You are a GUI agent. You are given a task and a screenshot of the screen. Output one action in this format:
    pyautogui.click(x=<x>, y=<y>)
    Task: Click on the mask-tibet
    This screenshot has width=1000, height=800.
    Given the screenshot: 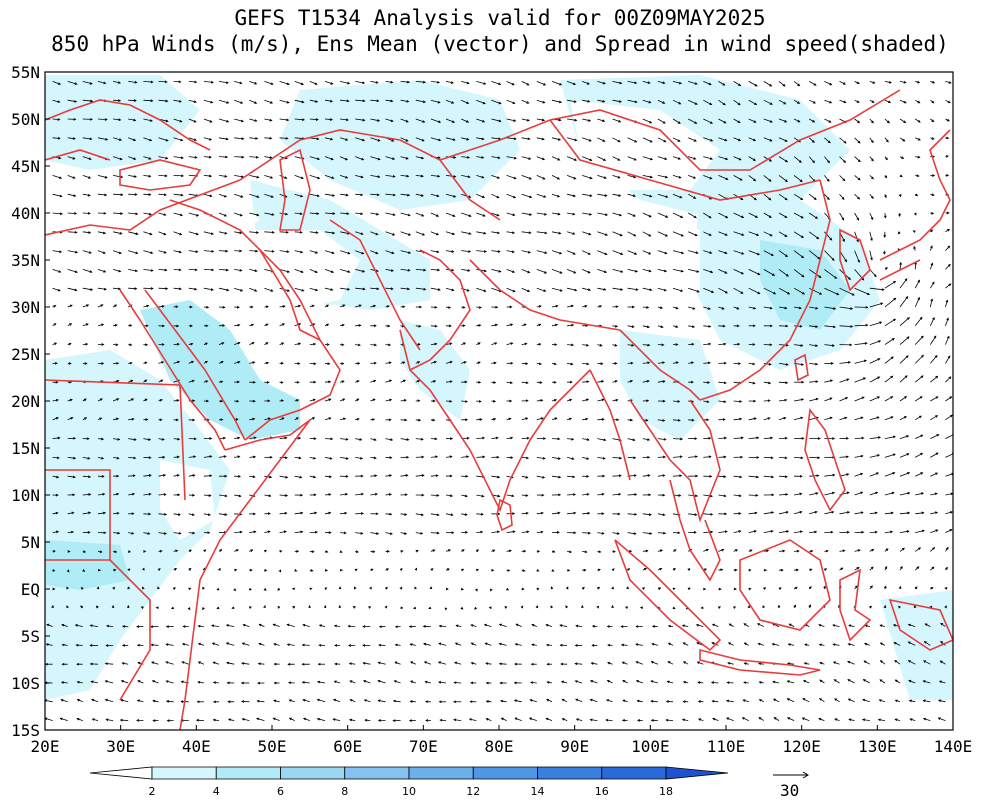 What is the action you would take?
    pyautogui.click(x=590, y=267)
    